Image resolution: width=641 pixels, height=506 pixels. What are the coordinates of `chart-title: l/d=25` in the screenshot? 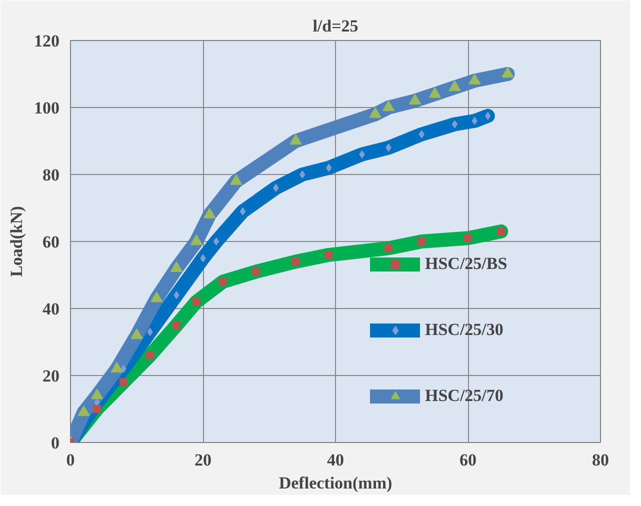 It's located at (335, 26).